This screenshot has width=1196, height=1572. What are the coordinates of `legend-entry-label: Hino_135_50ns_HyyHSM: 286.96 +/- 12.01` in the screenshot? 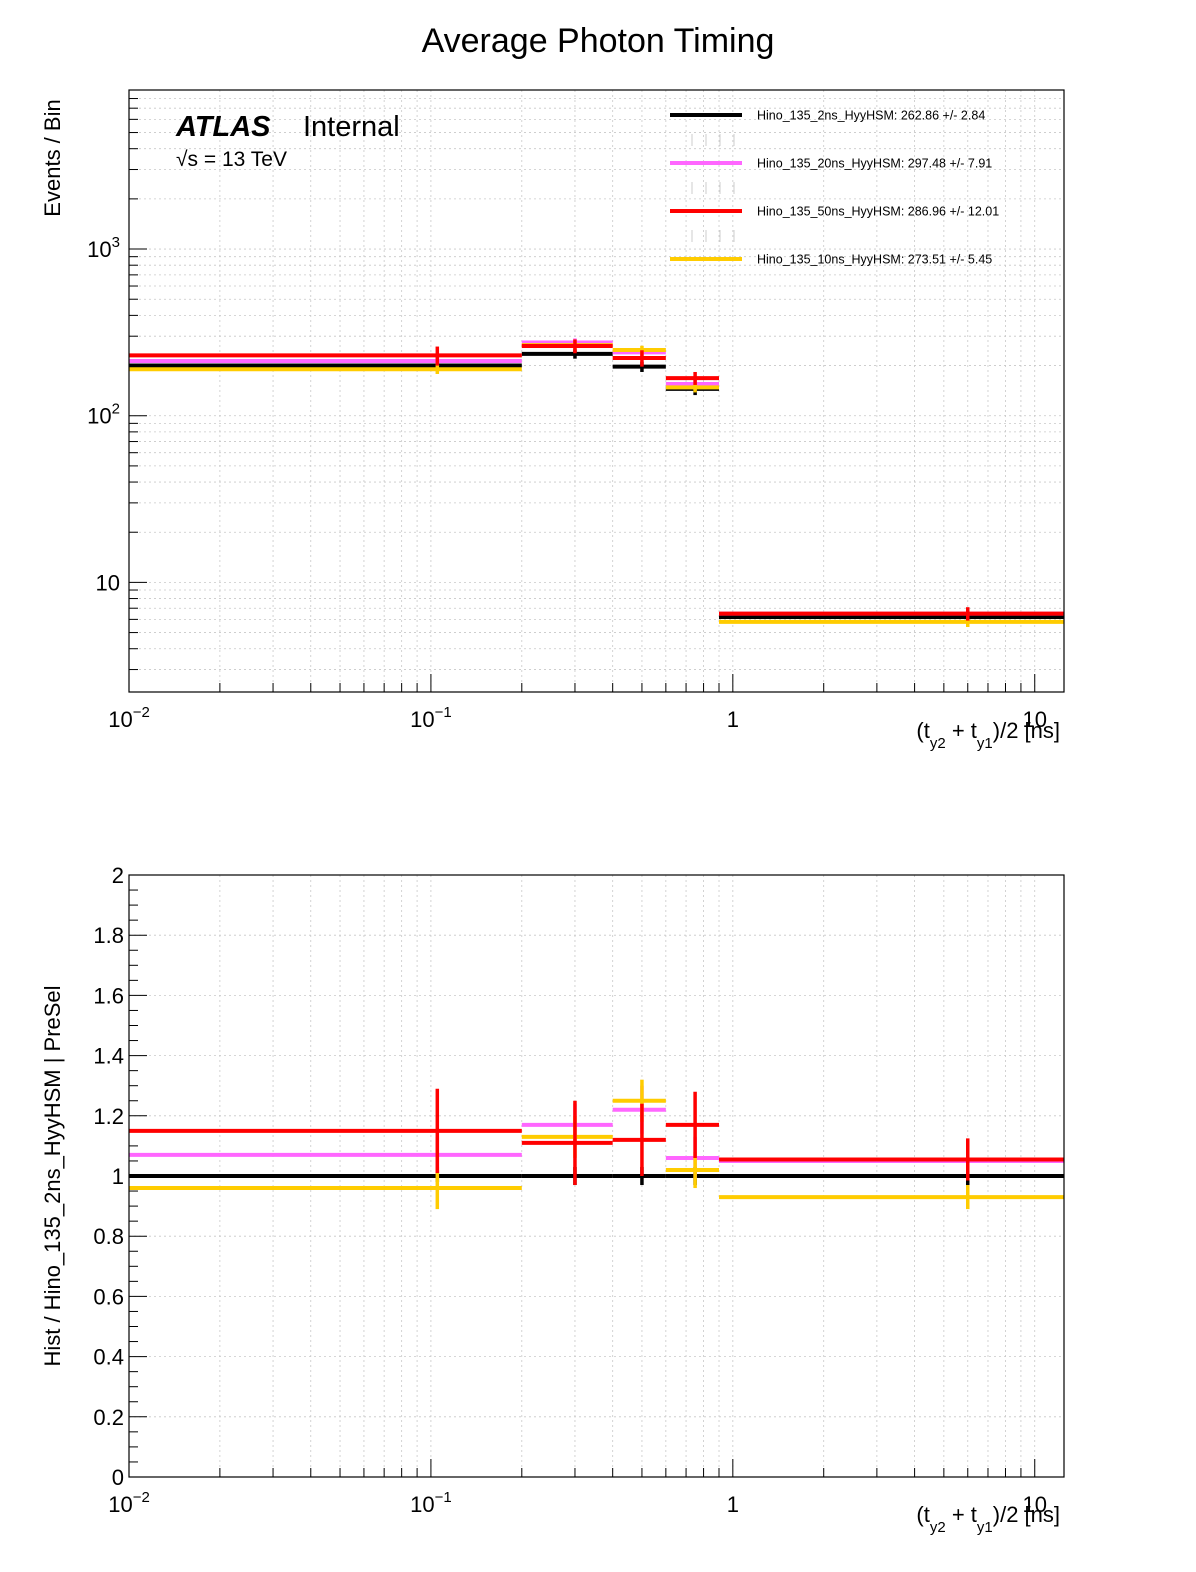 It's located at (878, 212).